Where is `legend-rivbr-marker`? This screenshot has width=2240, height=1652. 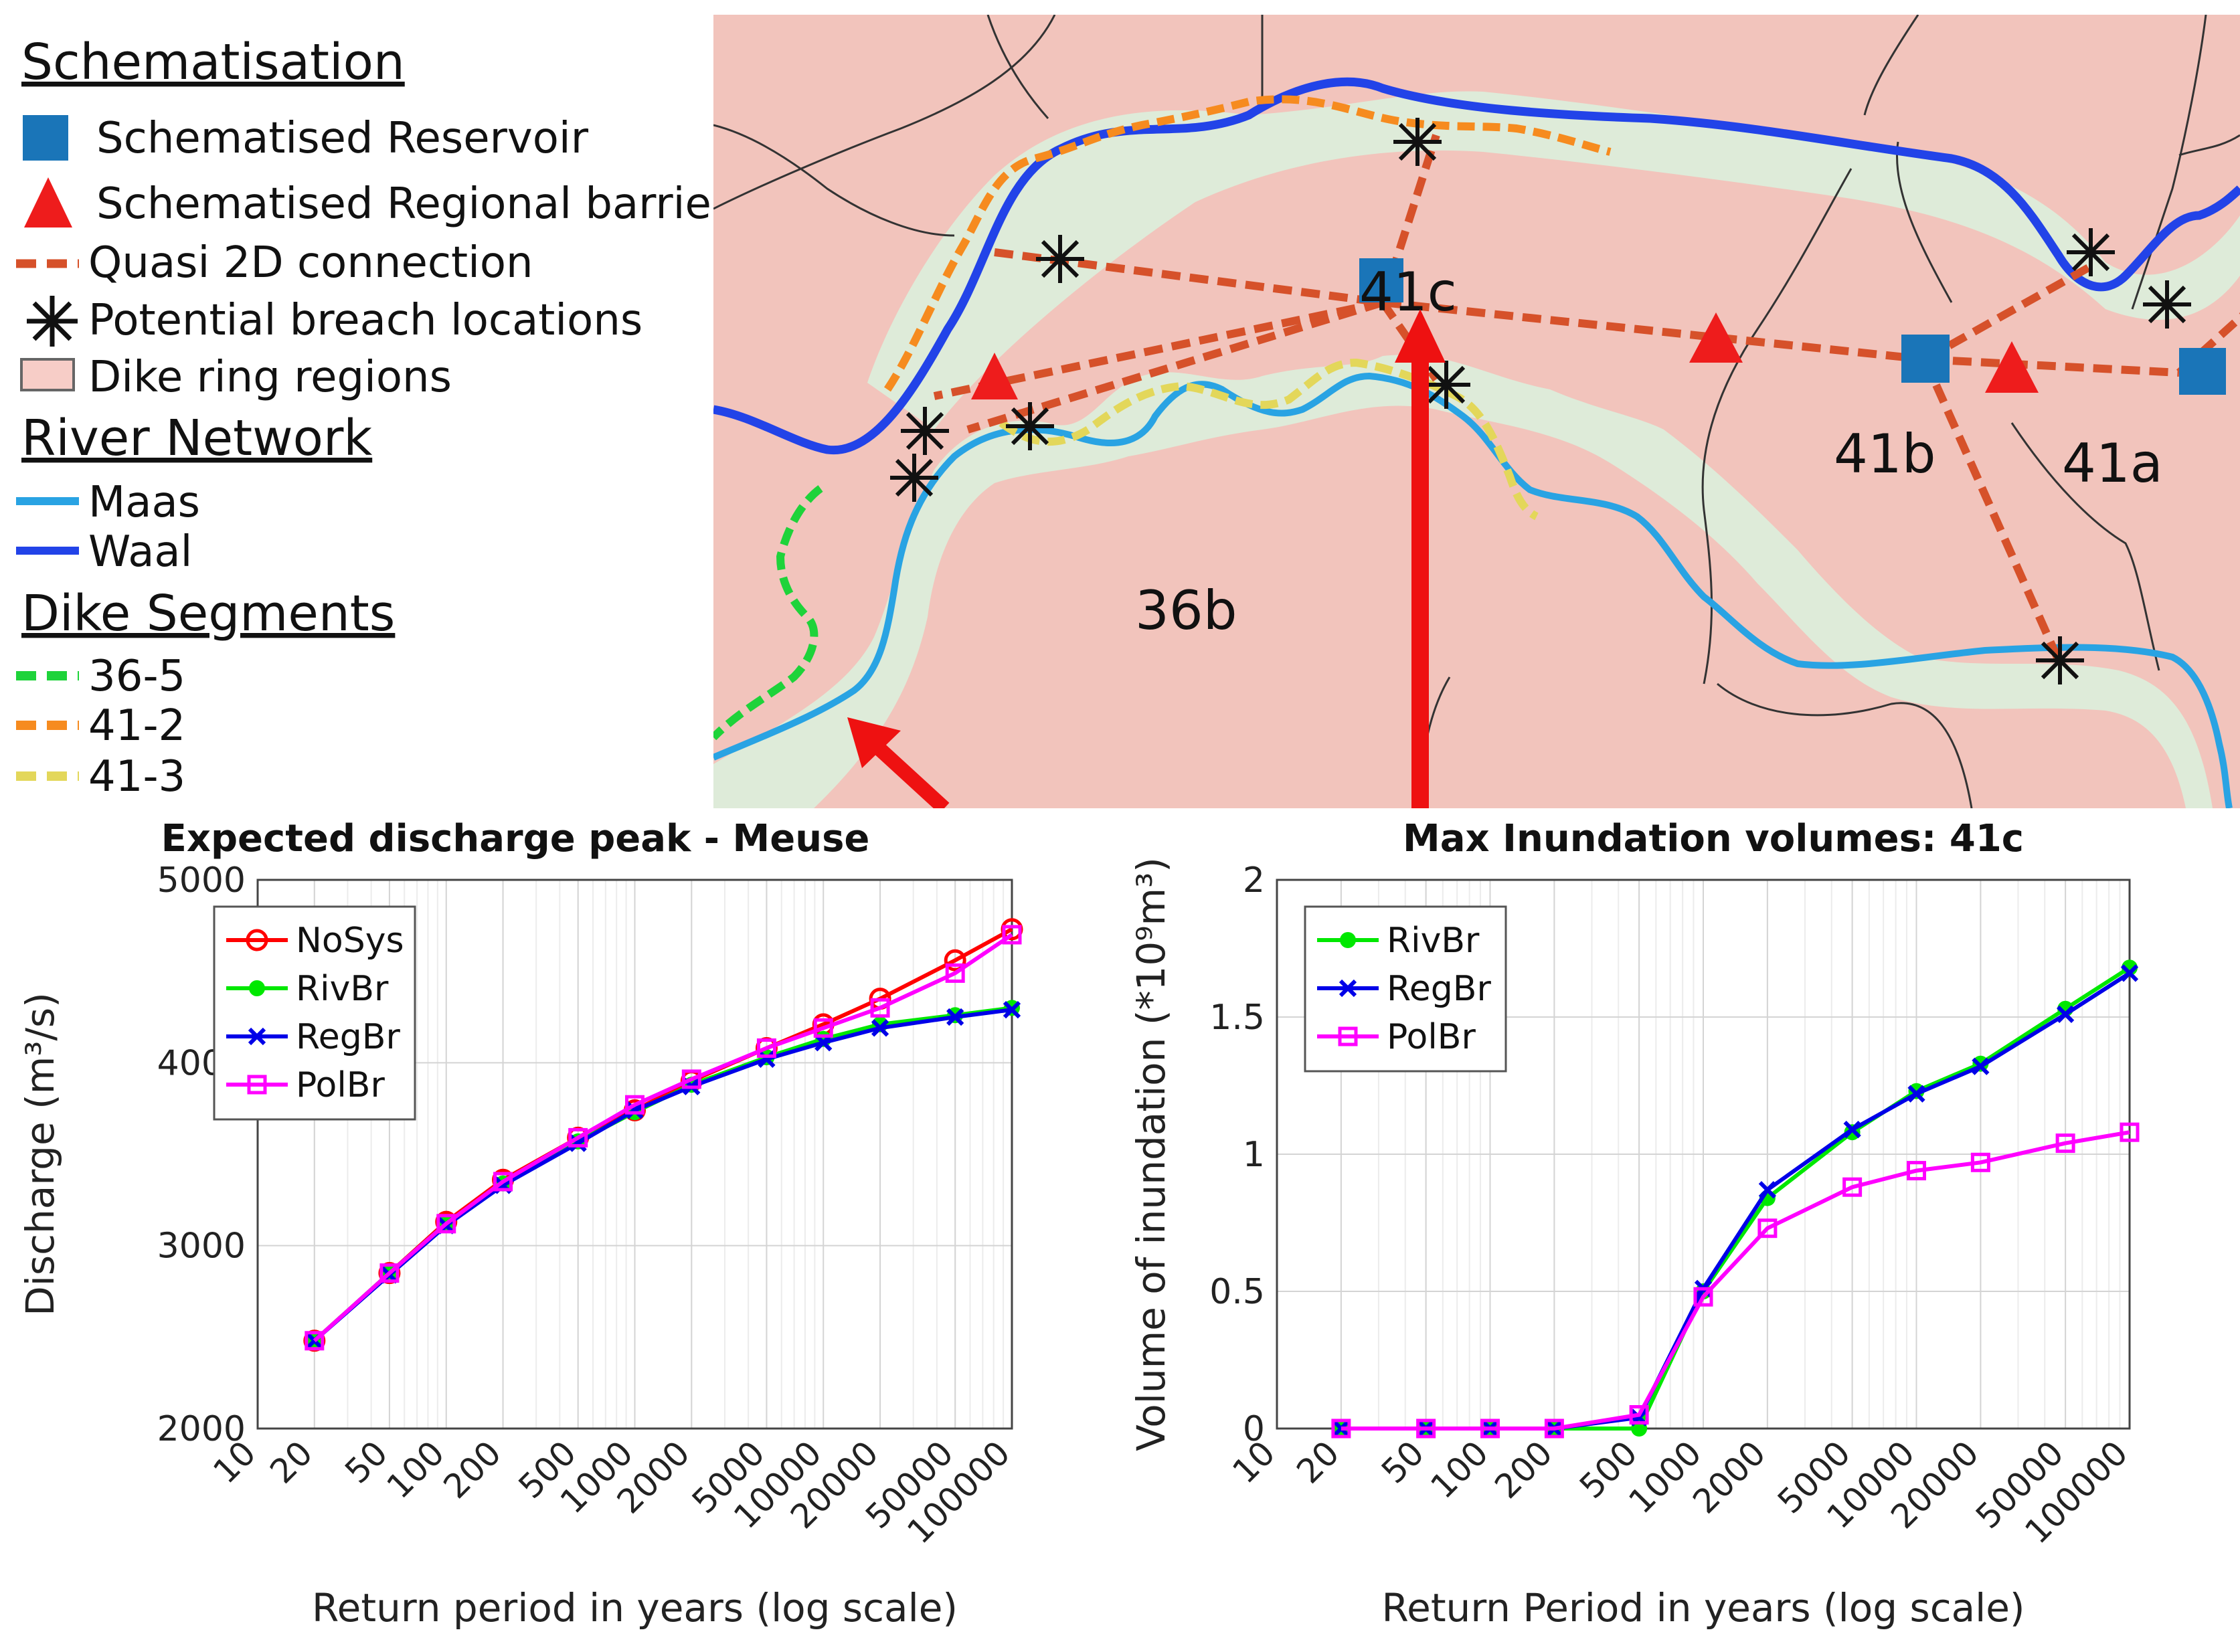 legend-rivbr-marker is located at coordinates (1348, 940).